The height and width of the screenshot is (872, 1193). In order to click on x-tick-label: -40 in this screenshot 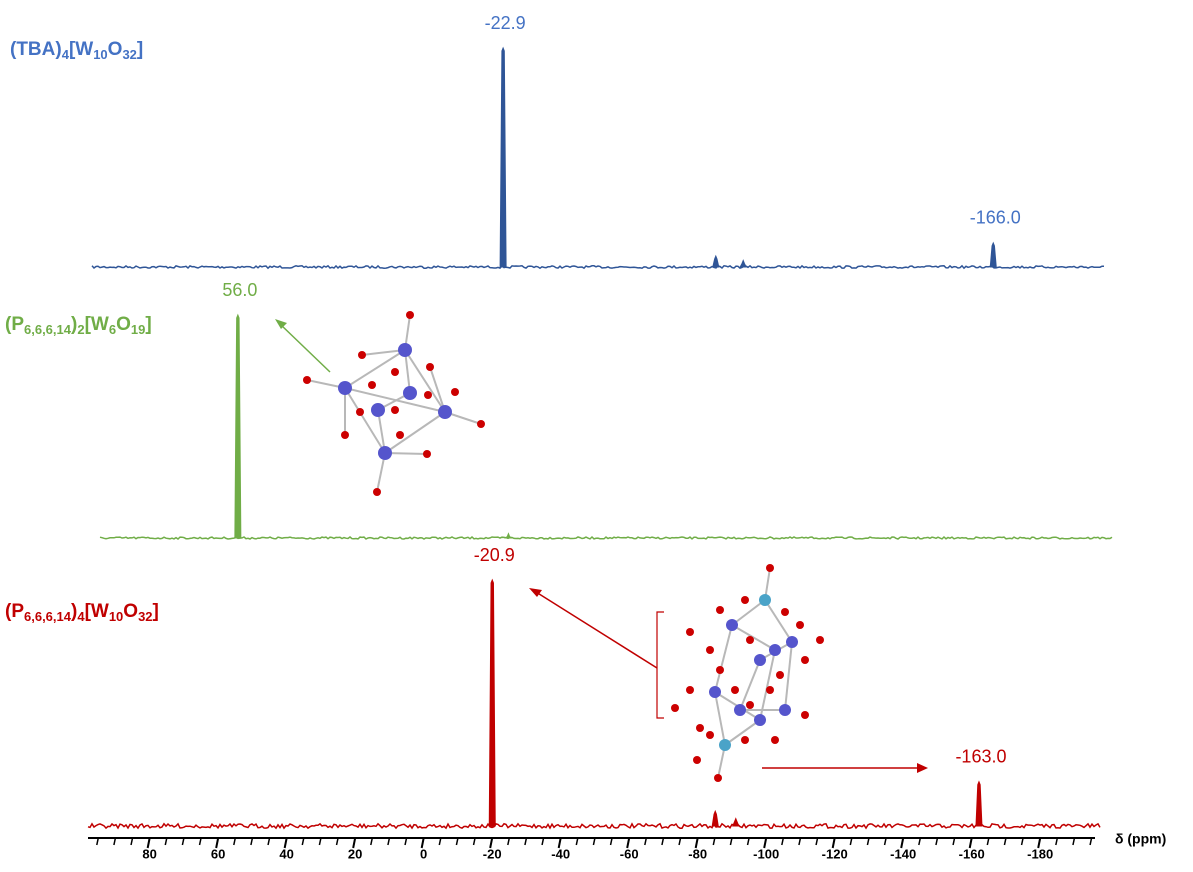, I will do `click(560, 853)`.